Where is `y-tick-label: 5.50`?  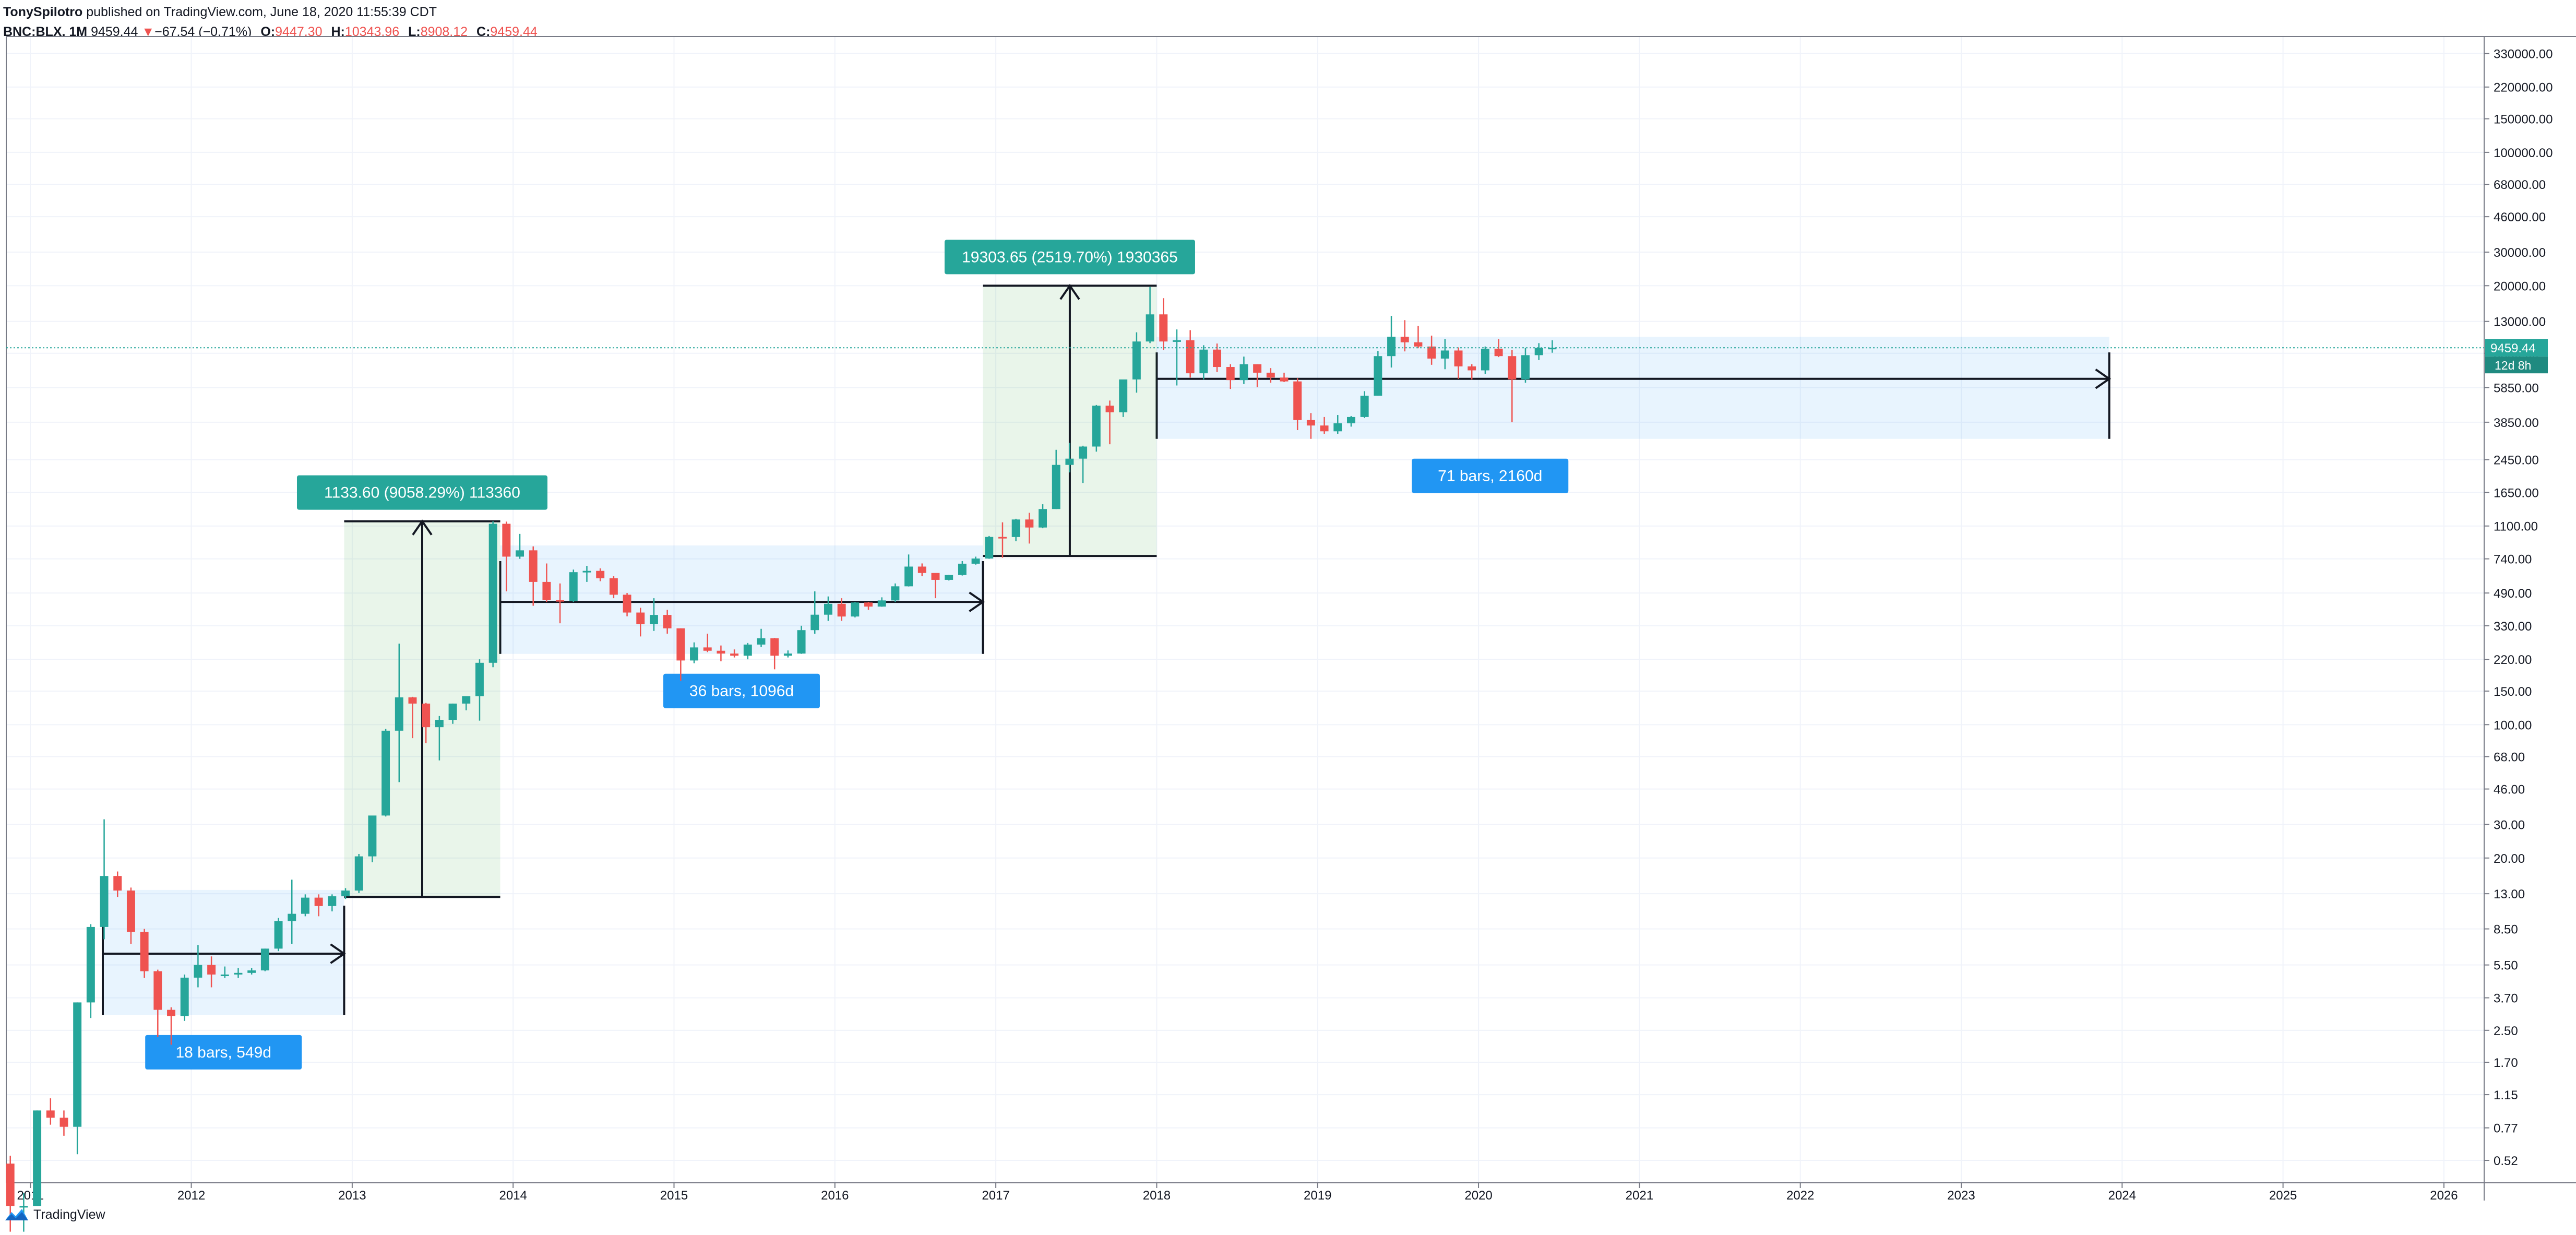 y-tick-label: 5.50 is located at coordinates (2506, 966).